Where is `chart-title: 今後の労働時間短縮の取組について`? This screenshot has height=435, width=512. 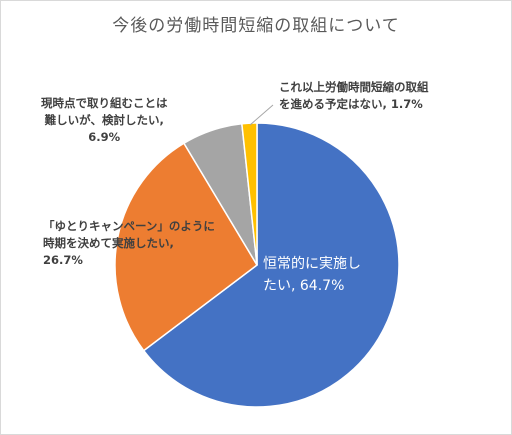
chart-title: 今後の労働時間短縮の取組について is located at coordinates (256, 26).